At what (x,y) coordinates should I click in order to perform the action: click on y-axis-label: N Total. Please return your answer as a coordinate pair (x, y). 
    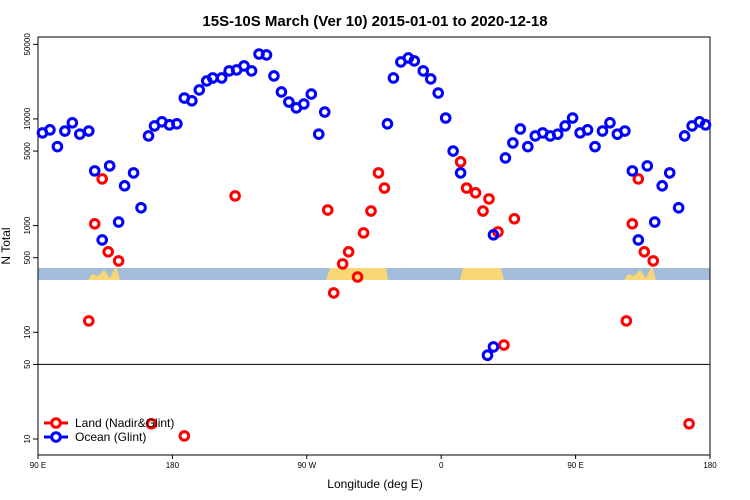
    Looking at the image, I should click on (6, 245).